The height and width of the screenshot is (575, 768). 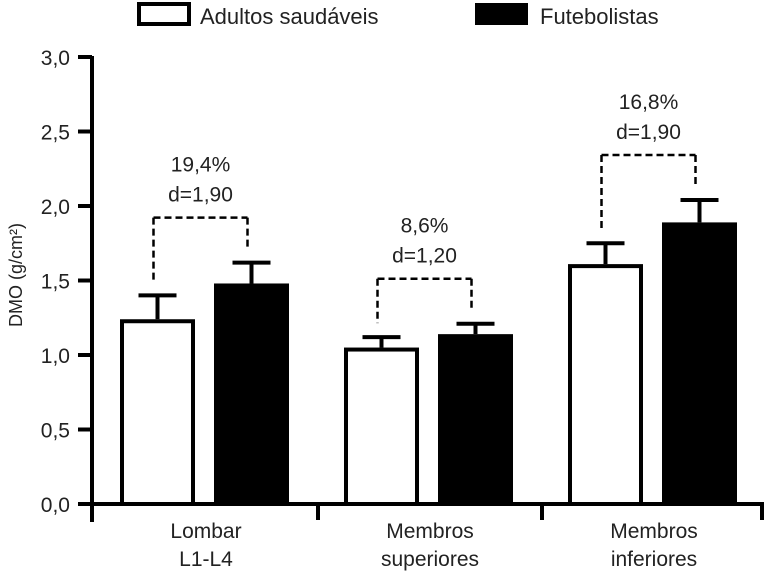 I want to click on category-label: L1-L4, so click(x=206, y=559).